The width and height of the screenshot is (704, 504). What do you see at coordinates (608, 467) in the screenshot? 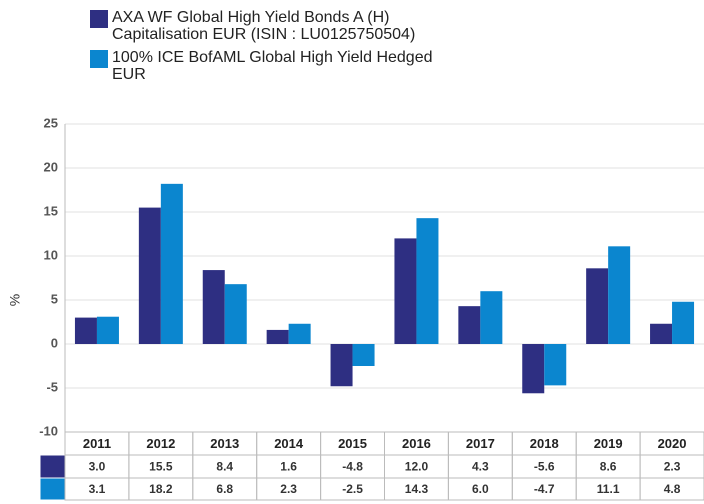
I see `table-value: 8.6` at bounding box center [608, 467].